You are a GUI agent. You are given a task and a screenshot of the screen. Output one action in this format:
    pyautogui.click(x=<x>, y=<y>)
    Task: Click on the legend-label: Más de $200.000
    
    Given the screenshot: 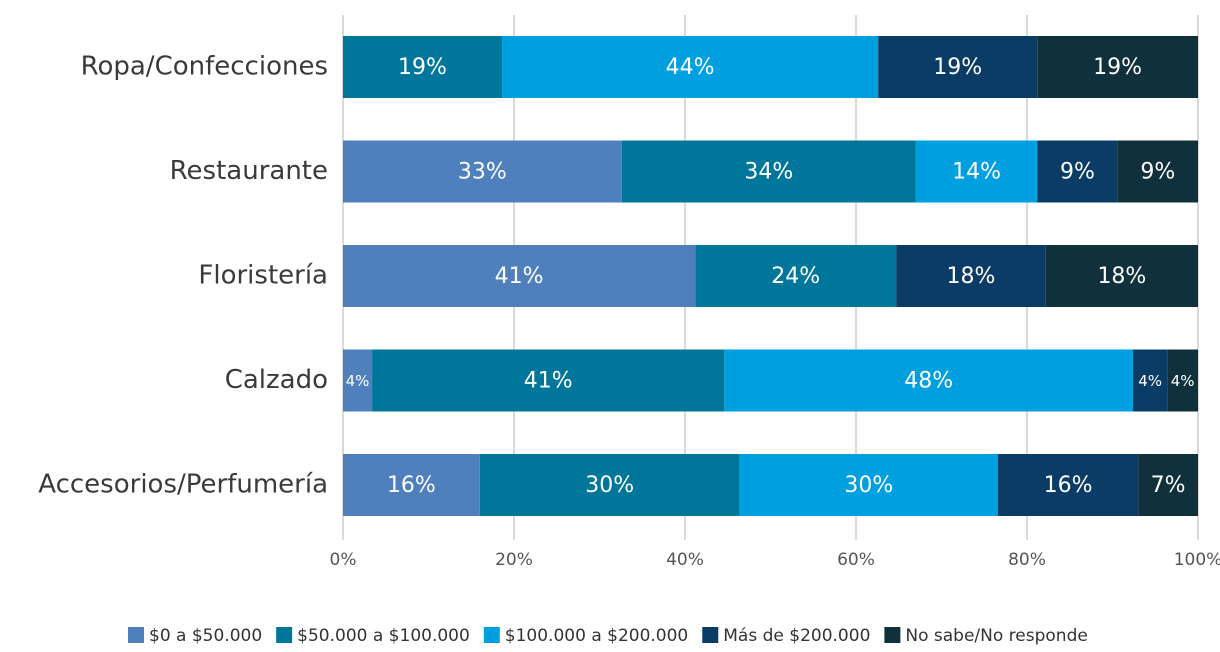 What is the action you would take?
    pyautogui.click(x=796, y=636)
    